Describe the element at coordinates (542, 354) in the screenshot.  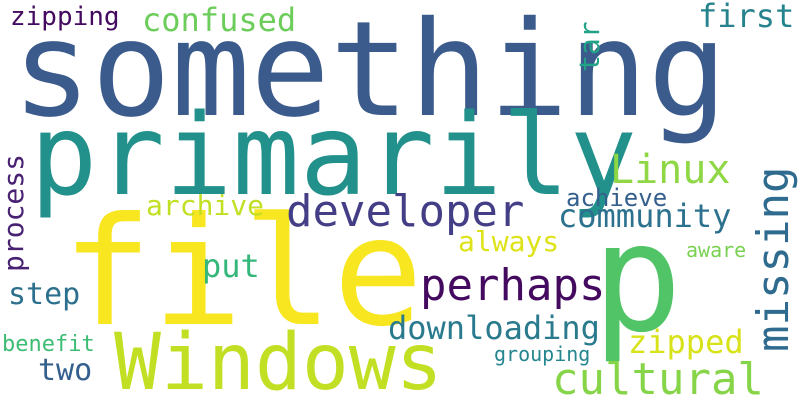
I see `word-grouping: grouping` at that location.